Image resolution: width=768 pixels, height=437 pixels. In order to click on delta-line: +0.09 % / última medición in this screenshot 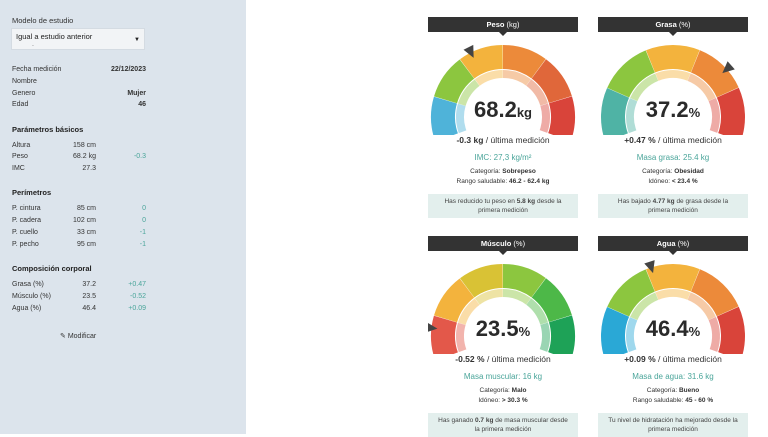, I will do `click(673, 359)`.